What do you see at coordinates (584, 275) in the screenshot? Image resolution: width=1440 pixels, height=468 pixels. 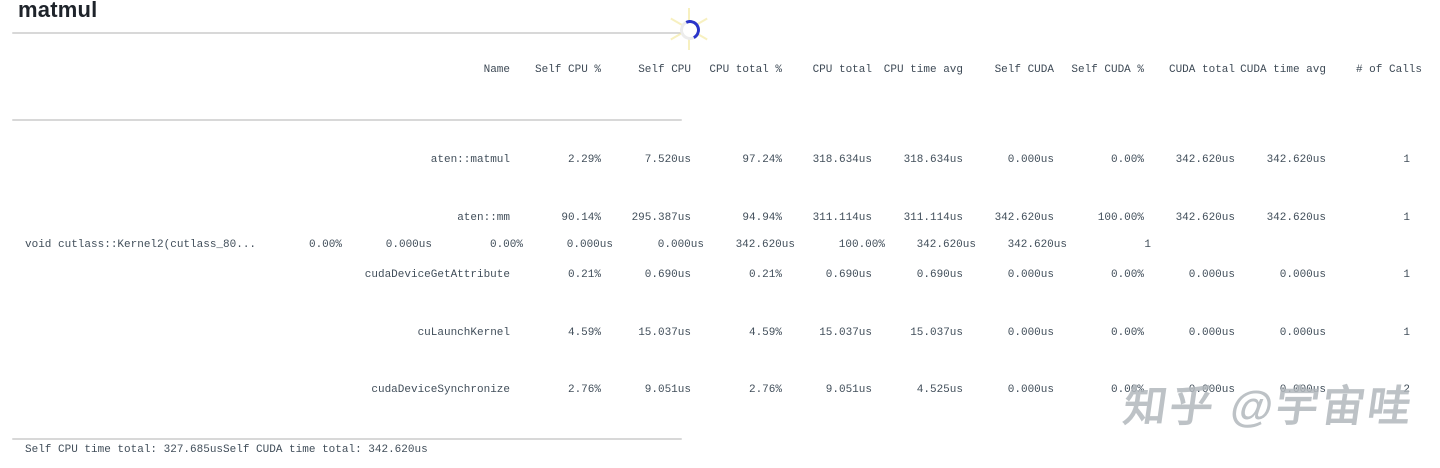 I see `cell-self-cpu-pct: 0.21%` at bounding box center [584, 275].